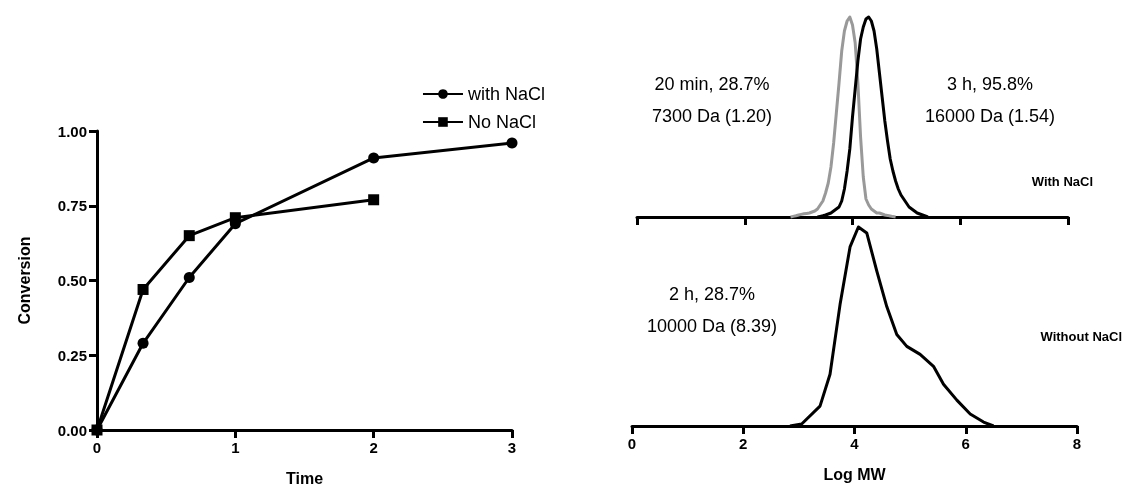 The height and width of the screenshot is (500, 1129). Describe the element at coordinates (72, 131) in the screenshot. I see `y-tick-label: 1.00` at that location.